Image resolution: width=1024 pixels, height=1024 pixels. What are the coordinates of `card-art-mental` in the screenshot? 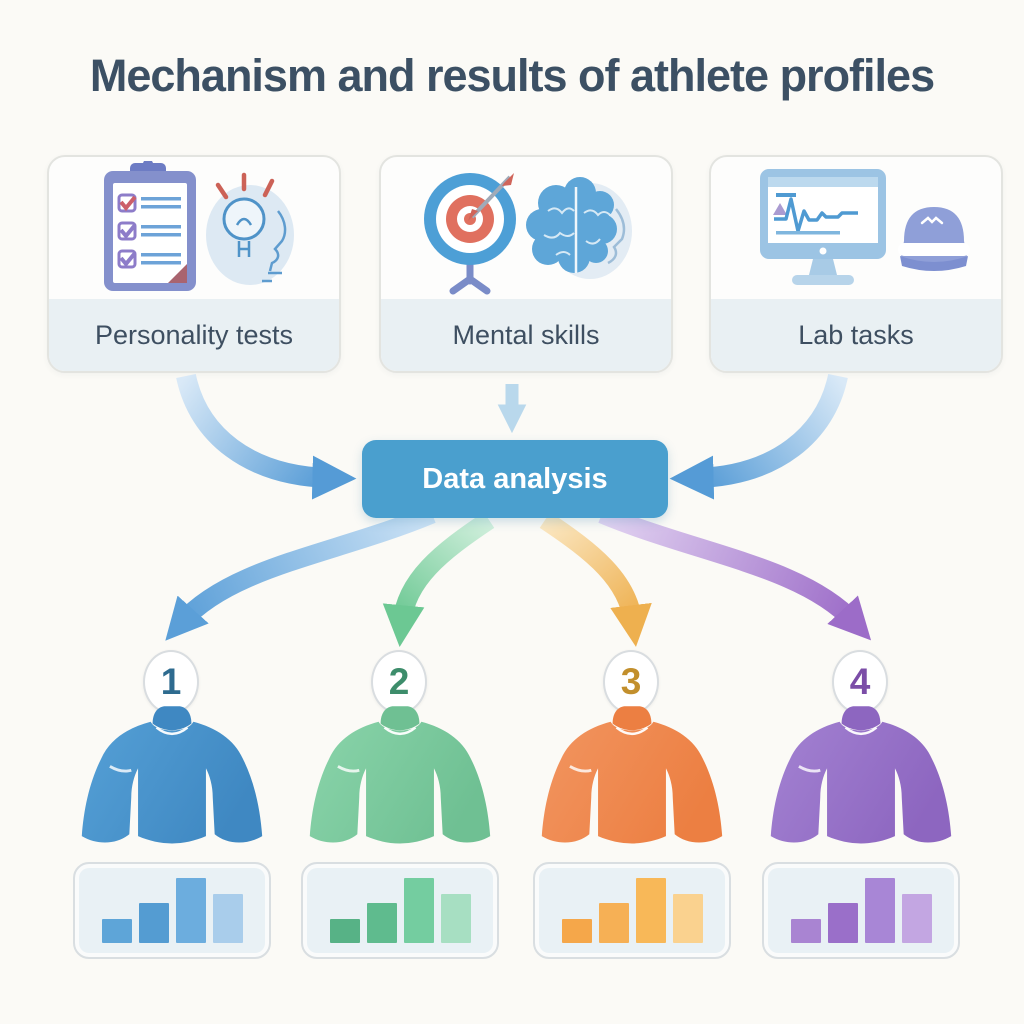 It's located at (526, 228).